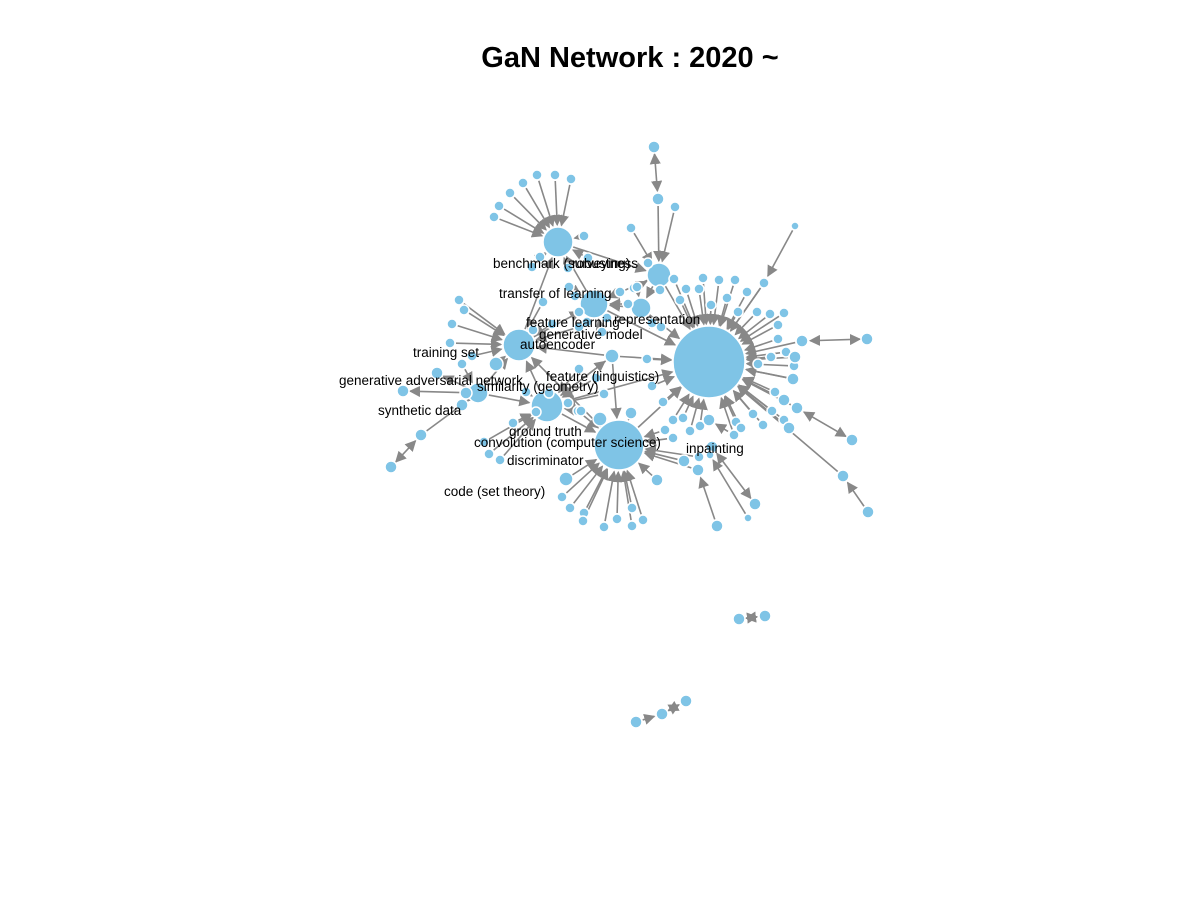  I want to click on node-label-similarity-geometry: similarity (geometry), so click(538, 386).